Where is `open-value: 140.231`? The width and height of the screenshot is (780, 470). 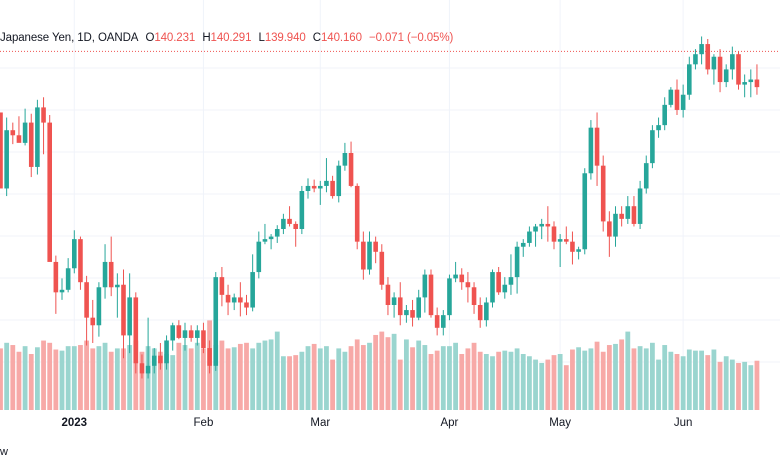 open-value: 140.231 is located at coordinates (175, 38).